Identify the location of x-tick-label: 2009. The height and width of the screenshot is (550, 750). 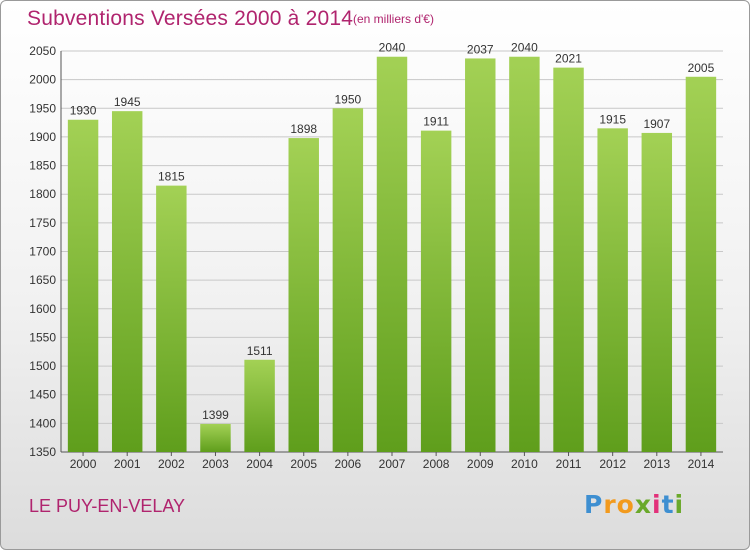
(480, 464).